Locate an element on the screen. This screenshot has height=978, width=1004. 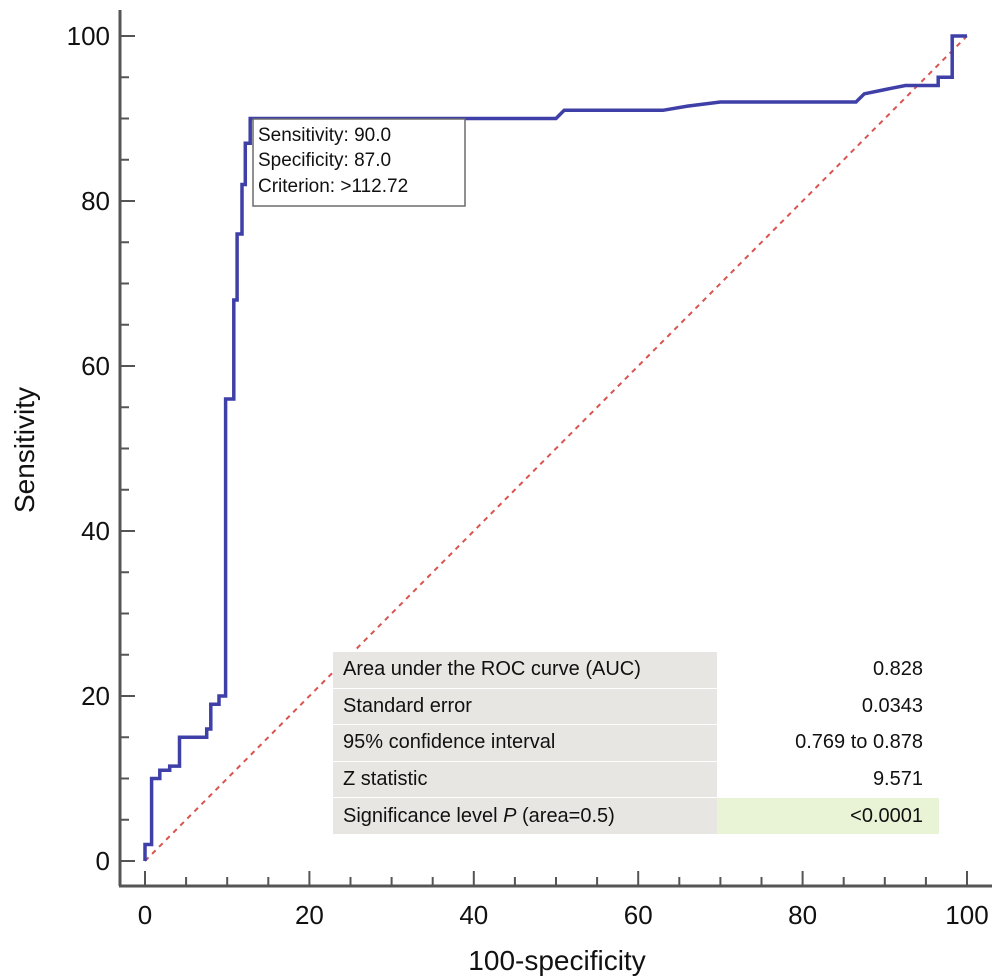
y-tick-label: 100 is located at coordinates (88, 36).